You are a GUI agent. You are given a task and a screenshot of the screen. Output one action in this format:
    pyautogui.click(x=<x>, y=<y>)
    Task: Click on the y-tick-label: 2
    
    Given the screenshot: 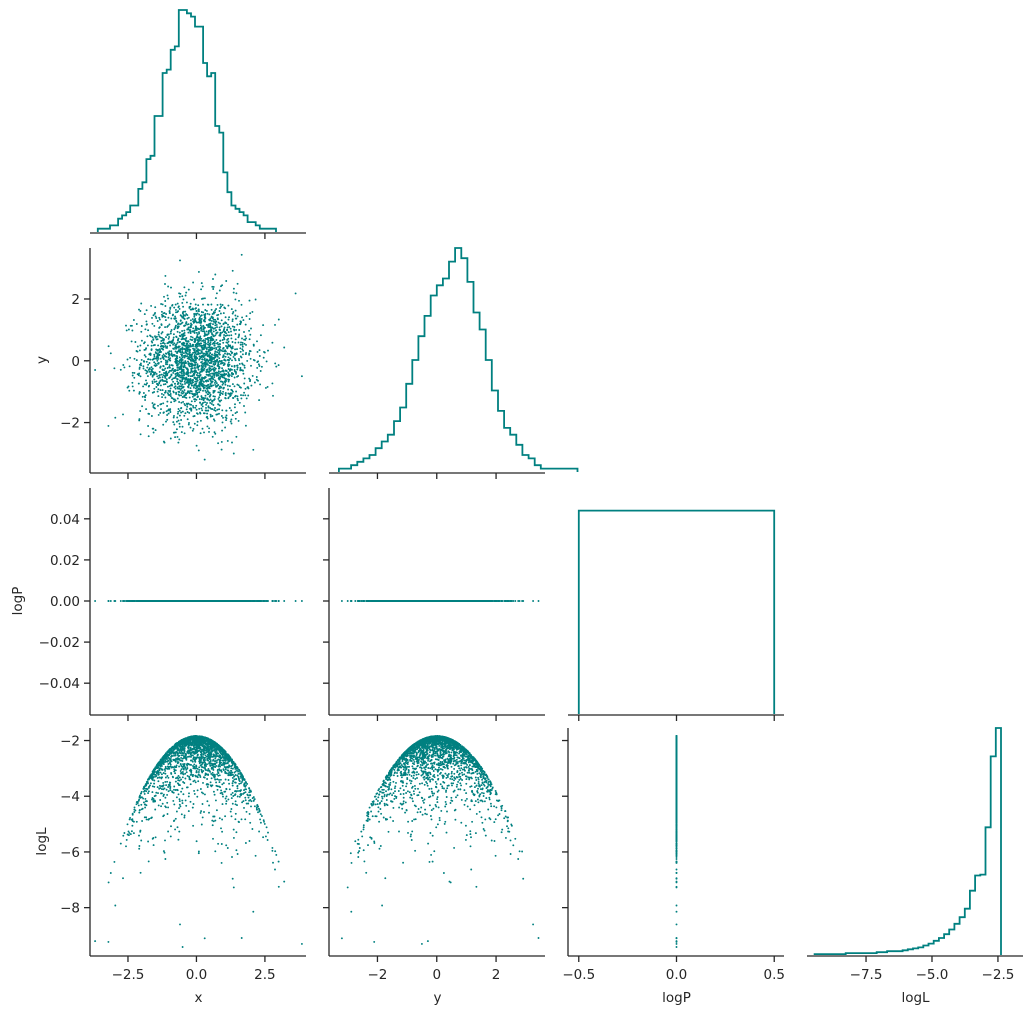 What is the action you would take?
    pyautogui.click(x=75, y=300)
    